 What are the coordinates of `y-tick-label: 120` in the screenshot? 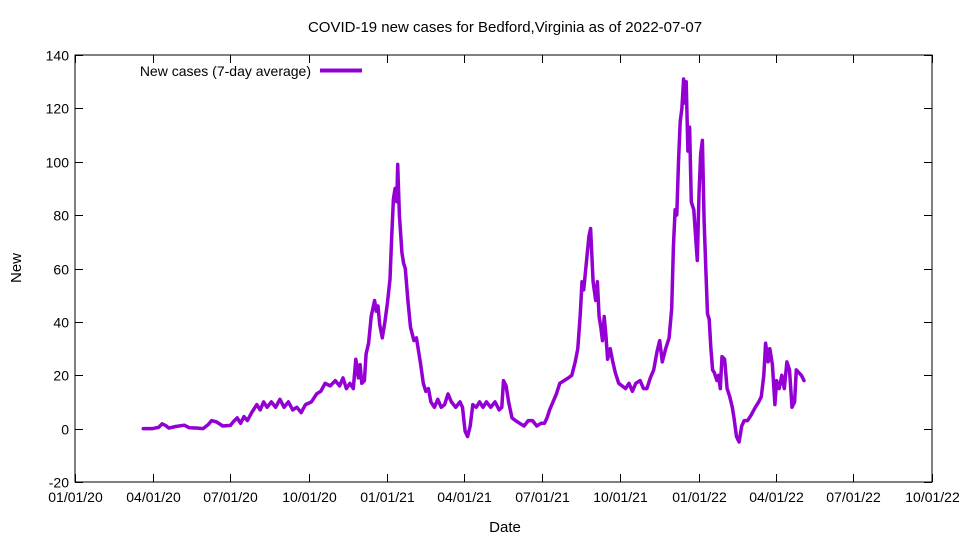 It's located at (58, 109).